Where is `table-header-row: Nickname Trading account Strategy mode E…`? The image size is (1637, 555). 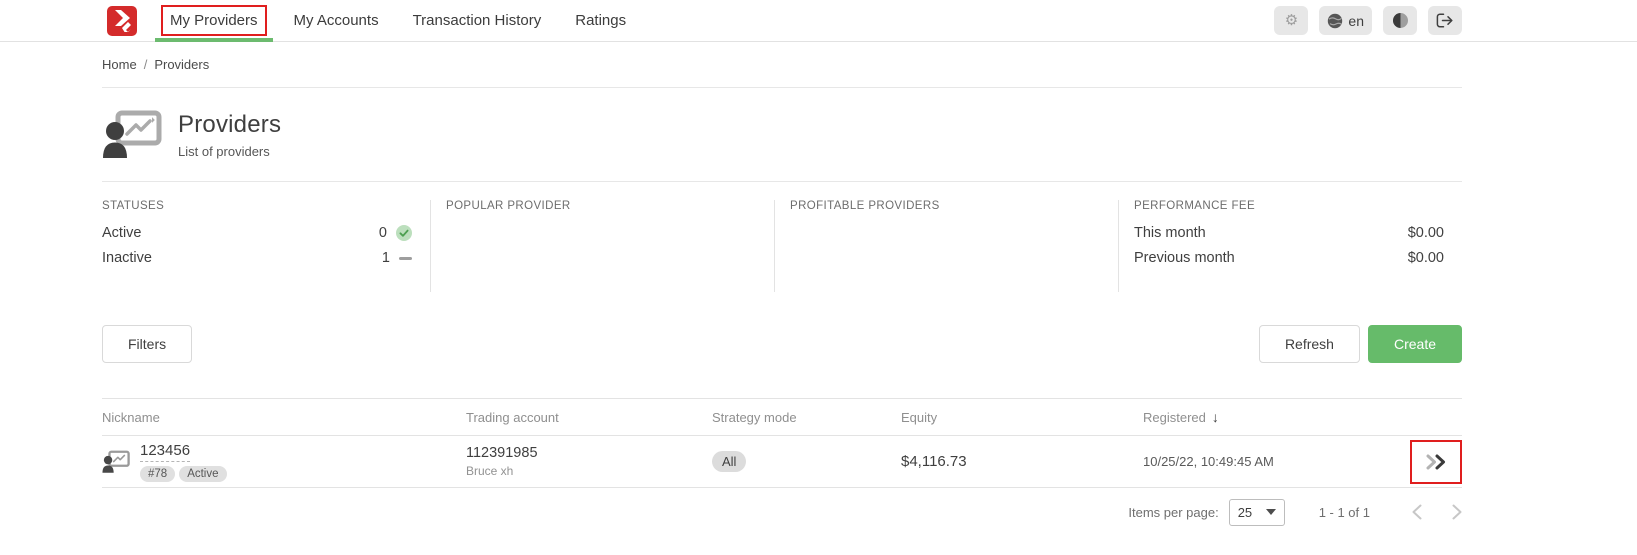
table-header-row: Nickname Trading account Strategy mode E… is located at coordinates (782, 417).